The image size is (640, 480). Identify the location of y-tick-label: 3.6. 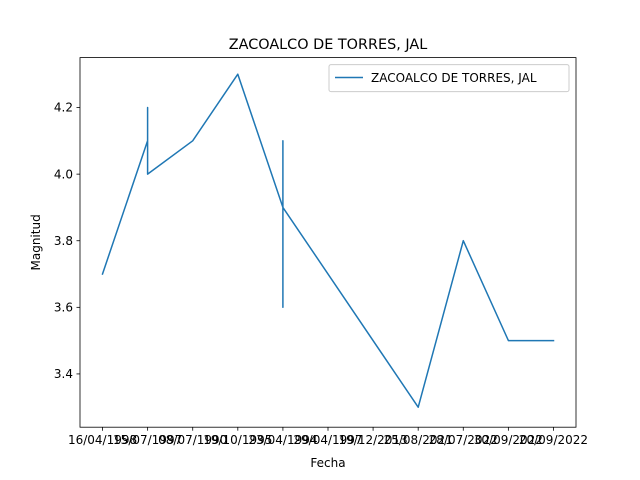
(63, 308).